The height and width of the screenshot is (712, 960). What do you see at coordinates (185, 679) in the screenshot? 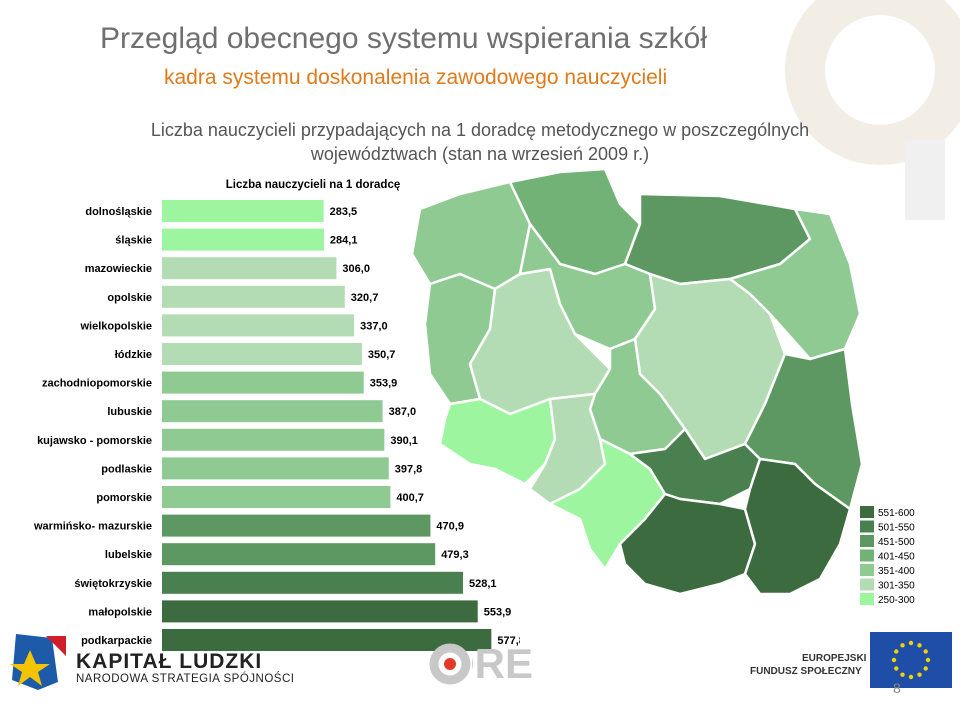
I see `kapital-ludzki-logo-subtext: NARODOWA STRATEGIA SPÓJNOŚCI` at bounding box center [185, 679].